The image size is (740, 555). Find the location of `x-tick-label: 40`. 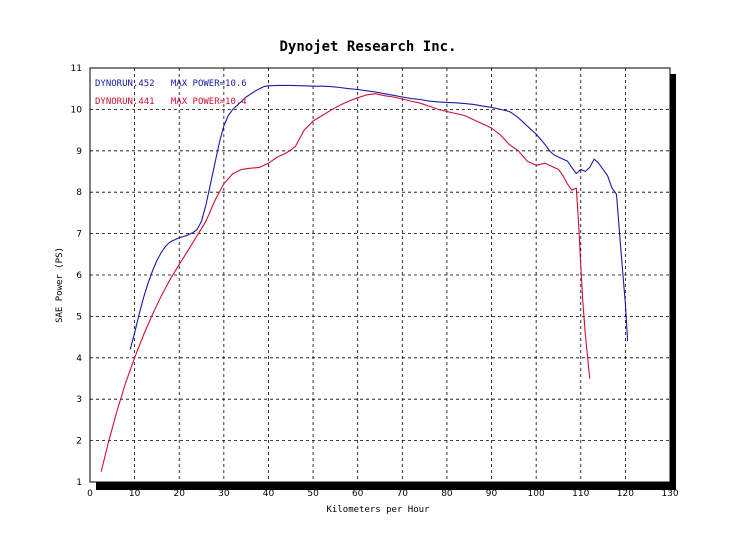

x-tick-label: 40 is located at coordinates (269, 494).